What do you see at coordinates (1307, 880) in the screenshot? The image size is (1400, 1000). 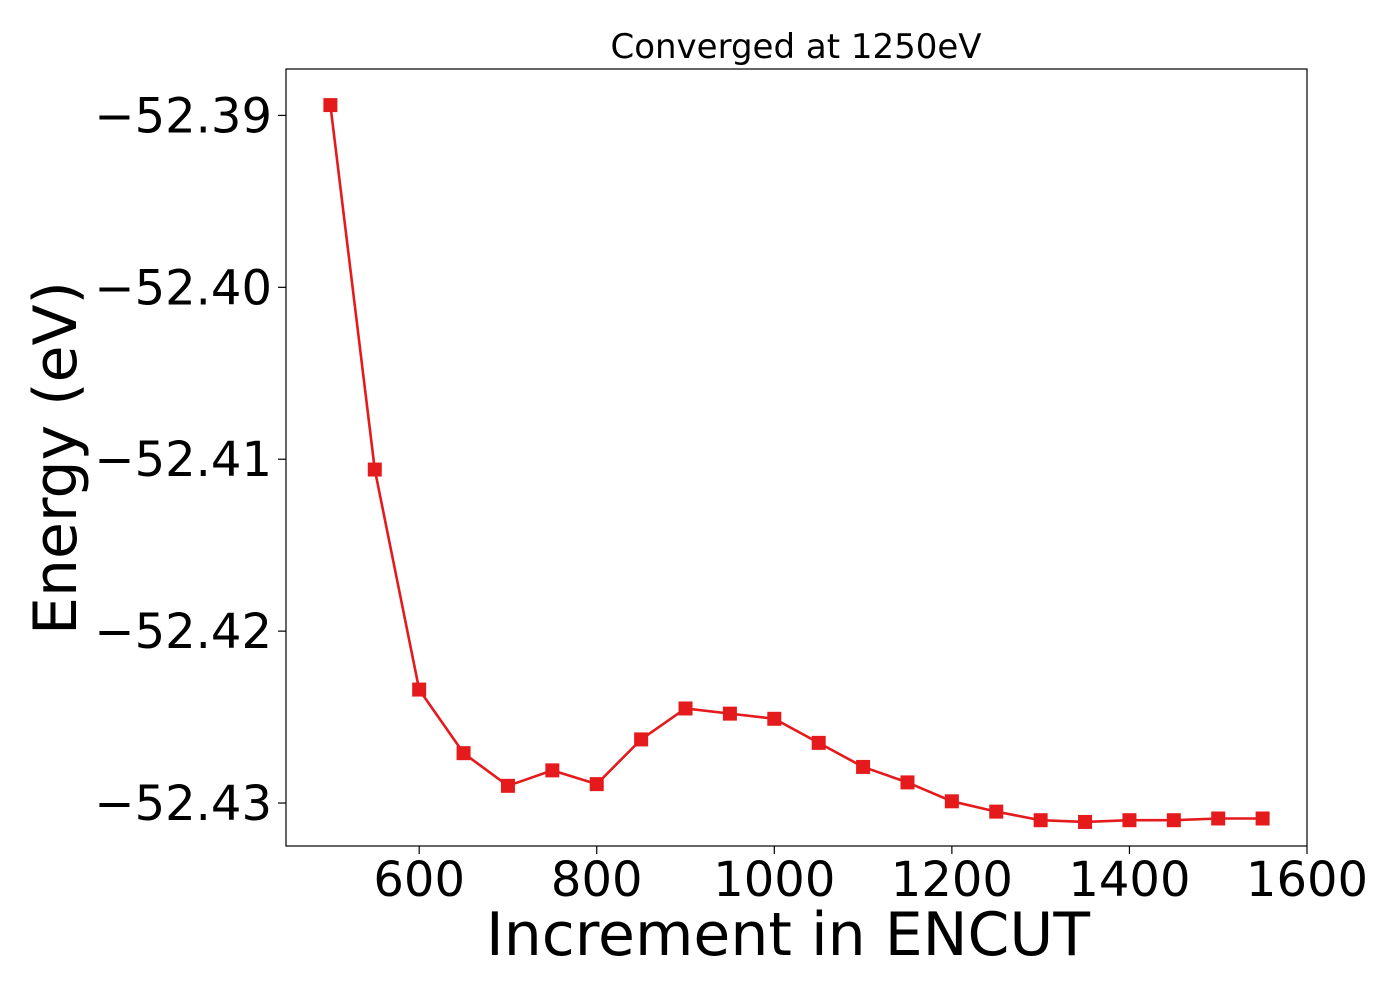 I see `x-tick-label: 1600` at bounding box center [1307, 880].